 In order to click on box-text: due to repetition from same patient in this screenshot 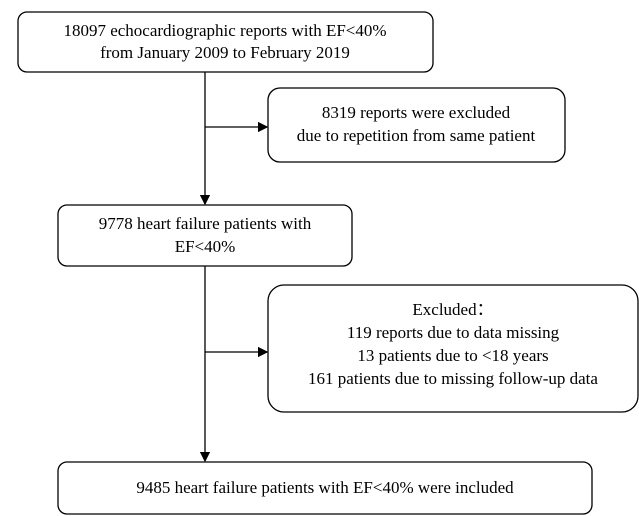, I will do `click(416, 135)`.